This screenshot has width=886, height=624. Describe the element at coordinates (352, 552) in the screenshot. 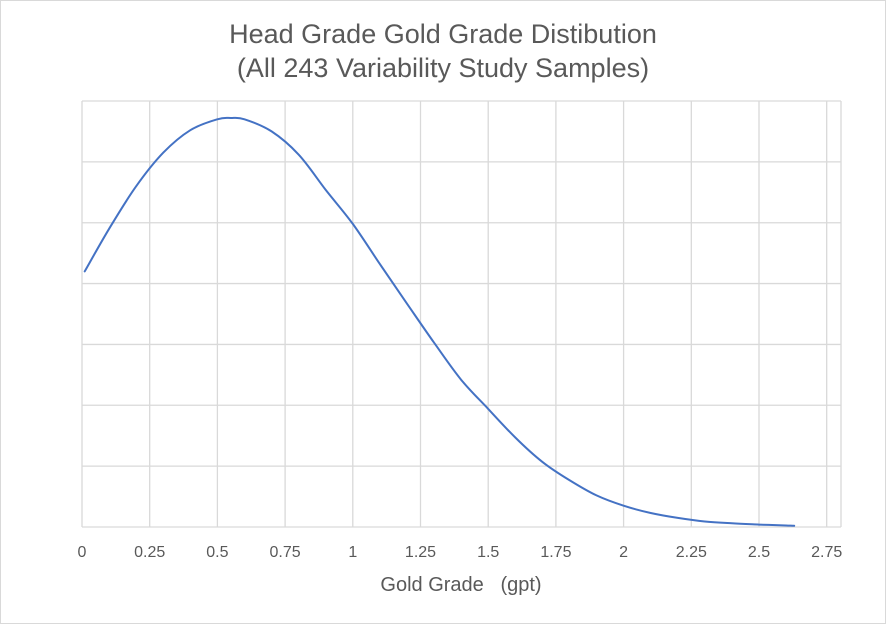

I see `x-tick-label-4: 1` at that location.